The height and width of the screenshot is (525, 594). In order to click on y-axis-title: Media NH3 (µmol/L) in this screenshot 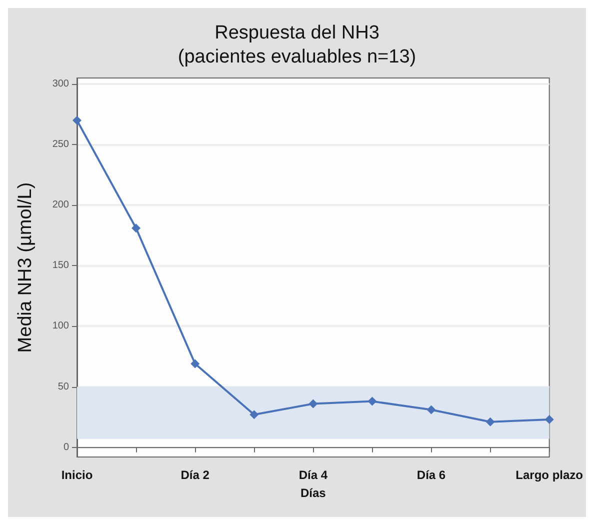, I will do `click(25, 267)`.